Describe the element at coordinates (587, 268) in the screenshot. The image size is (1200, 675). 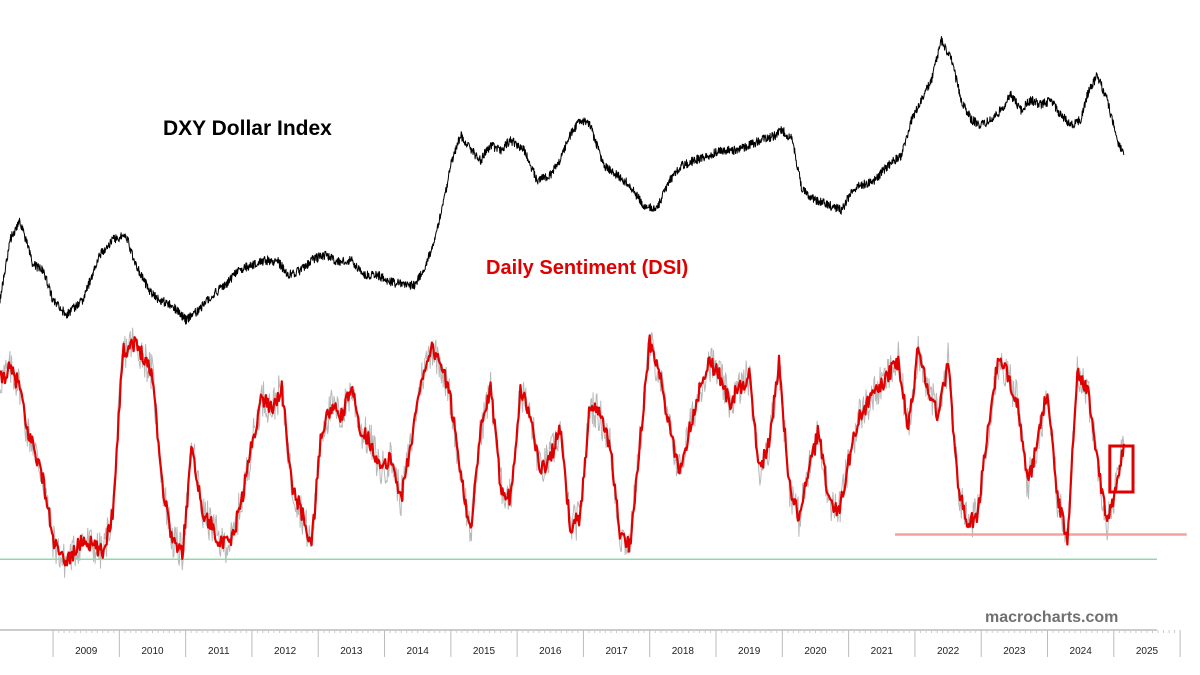
I see `dsi-series-label: Daily Sentiment (DSI)` at that location.